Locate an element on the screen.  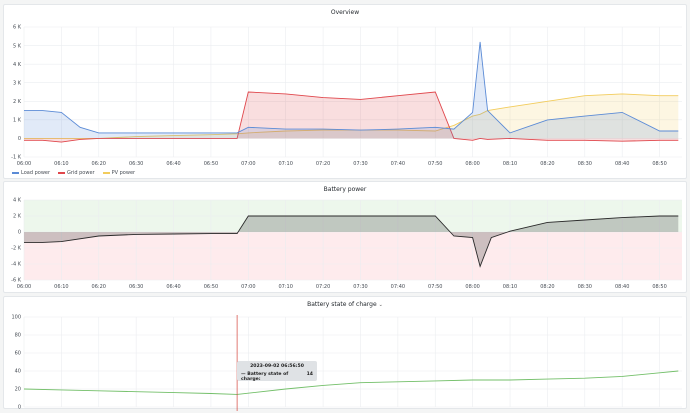
soc-title: Battery state of charge ⌄ is located at coordinates (345, 304).